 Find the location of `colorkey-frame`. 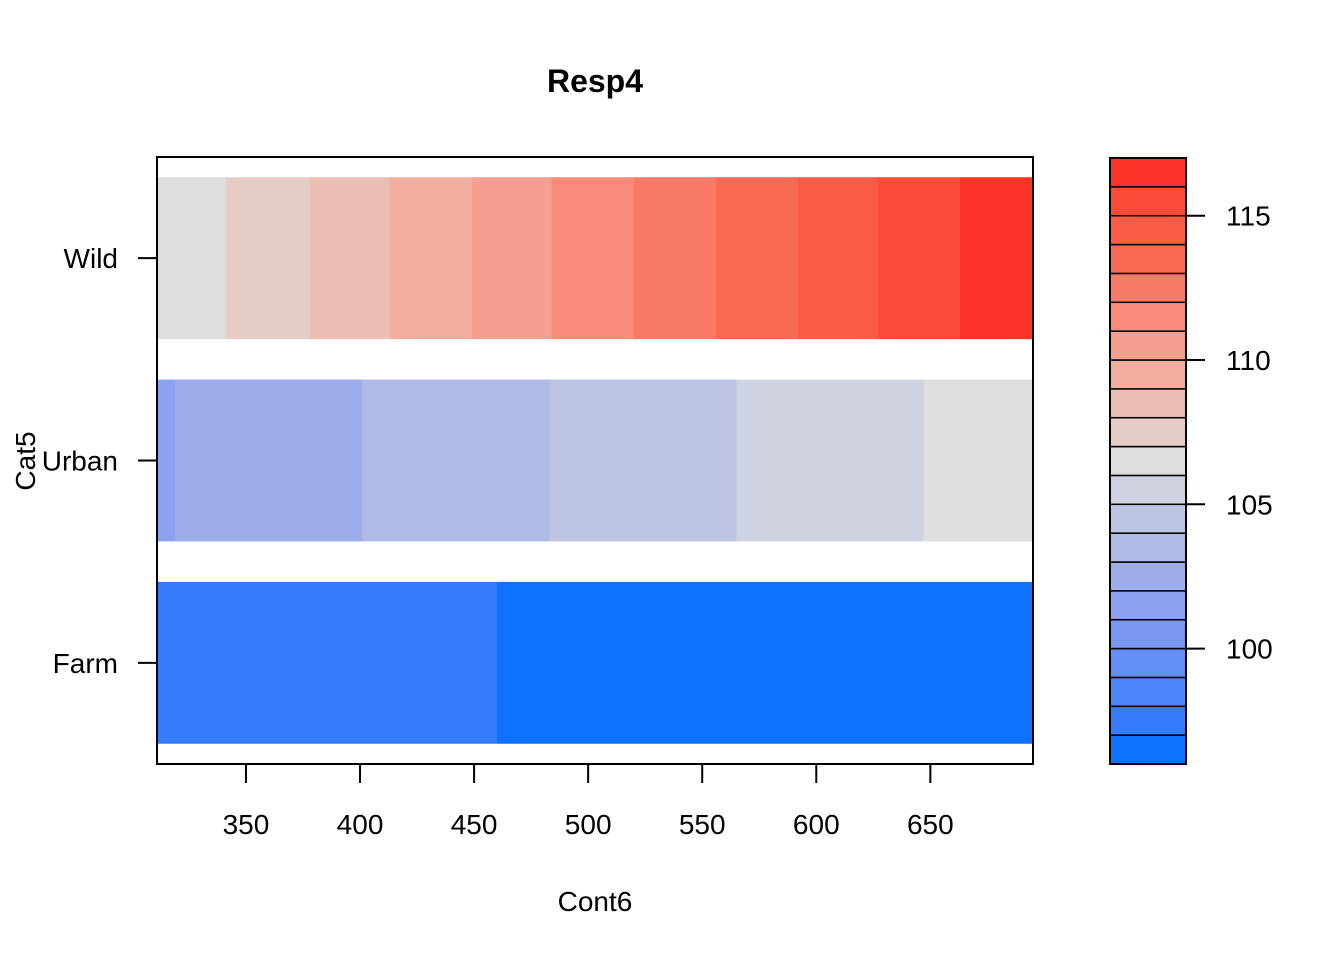

colorkey-frame is located at coordinates (1148, 461).